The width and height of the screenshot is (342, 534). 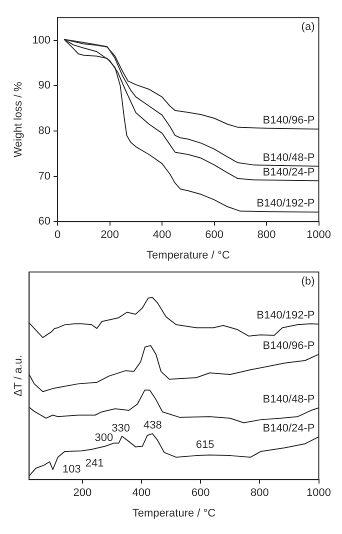 I want to click on y-tick-label: 100, so click(x=41, y=40).